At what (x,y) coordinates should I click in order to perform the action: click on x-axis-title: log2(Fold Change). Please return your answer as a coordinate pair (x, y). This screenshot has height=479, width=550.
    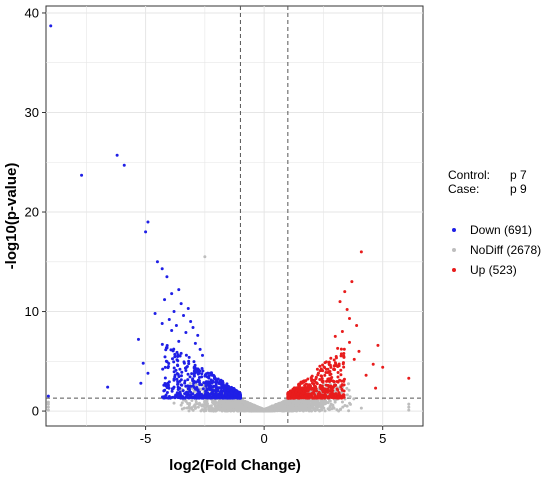
    Looking at the image, I should click on (235, 465).